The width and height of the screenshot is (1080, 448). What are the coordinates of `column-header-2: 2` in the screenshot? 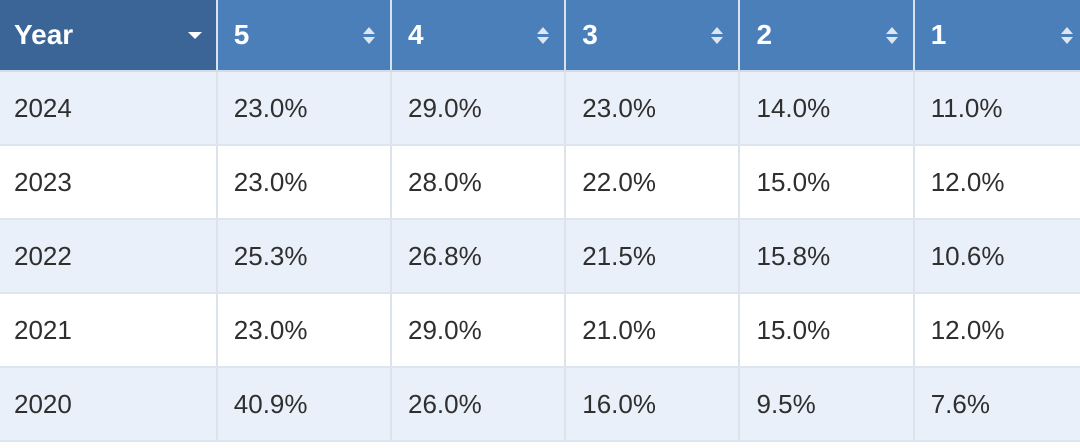 It's located at (826, 36).